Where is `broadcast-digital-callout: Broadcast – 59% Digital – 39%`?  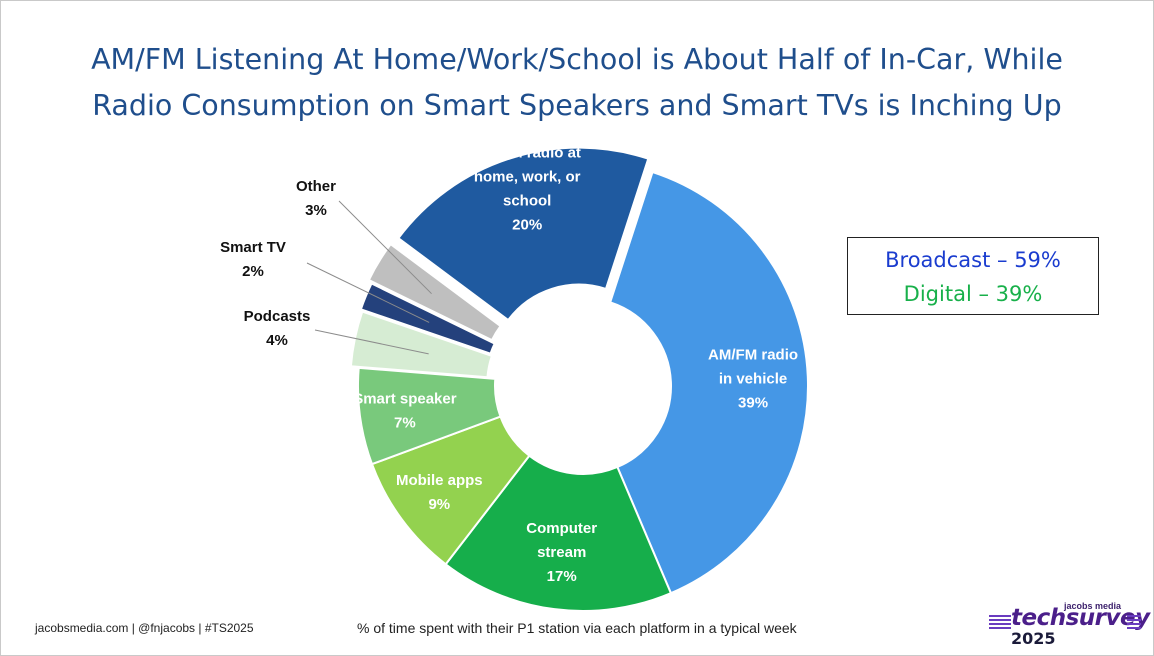
broadcast-digital-callout: Broadcast – 59% Digital – 39% is located at coordinates (973, 276).